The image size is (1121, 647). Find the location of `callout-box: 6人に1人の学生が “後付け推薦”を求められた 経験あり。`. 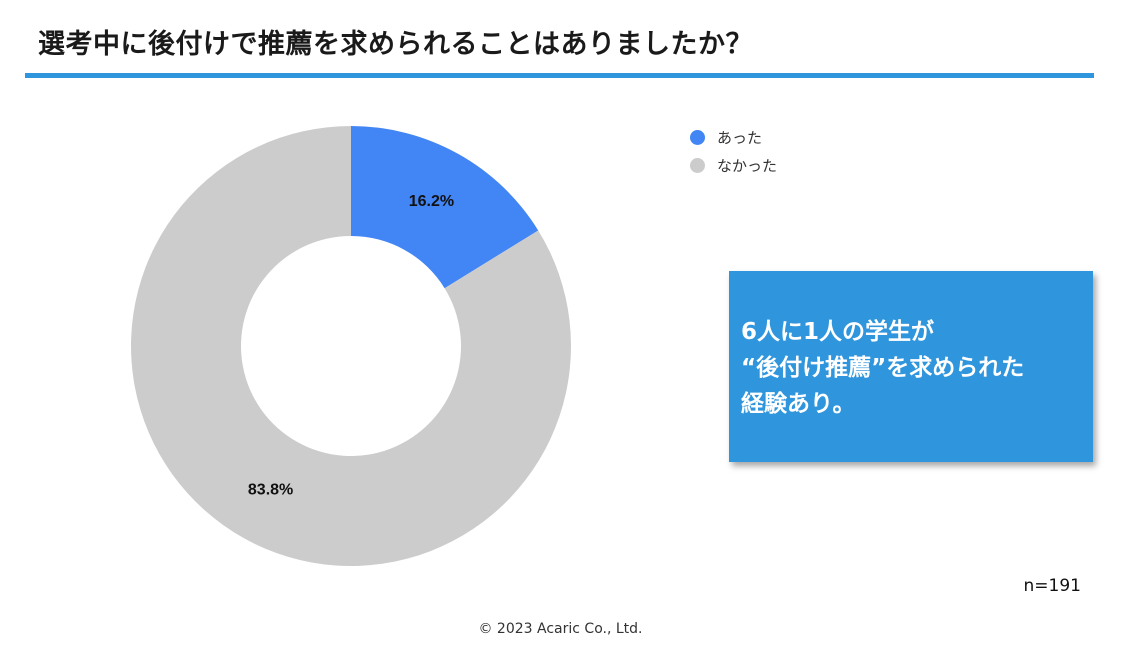

callout-box: 6人に1人の学生が “後付け推薦”を求められた 経験あり。 is located at coordinates (911, 366).